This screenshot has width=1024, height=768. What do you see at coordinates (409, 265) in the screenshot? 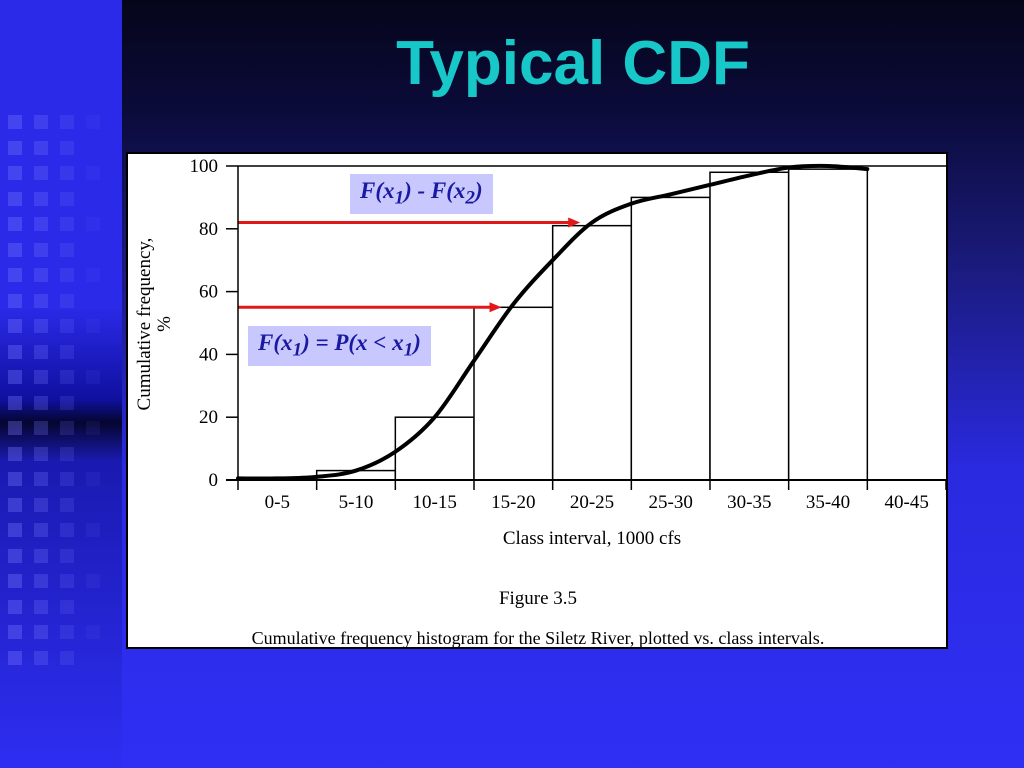
I see `arrow-layer` at bounding box center [409, 265].